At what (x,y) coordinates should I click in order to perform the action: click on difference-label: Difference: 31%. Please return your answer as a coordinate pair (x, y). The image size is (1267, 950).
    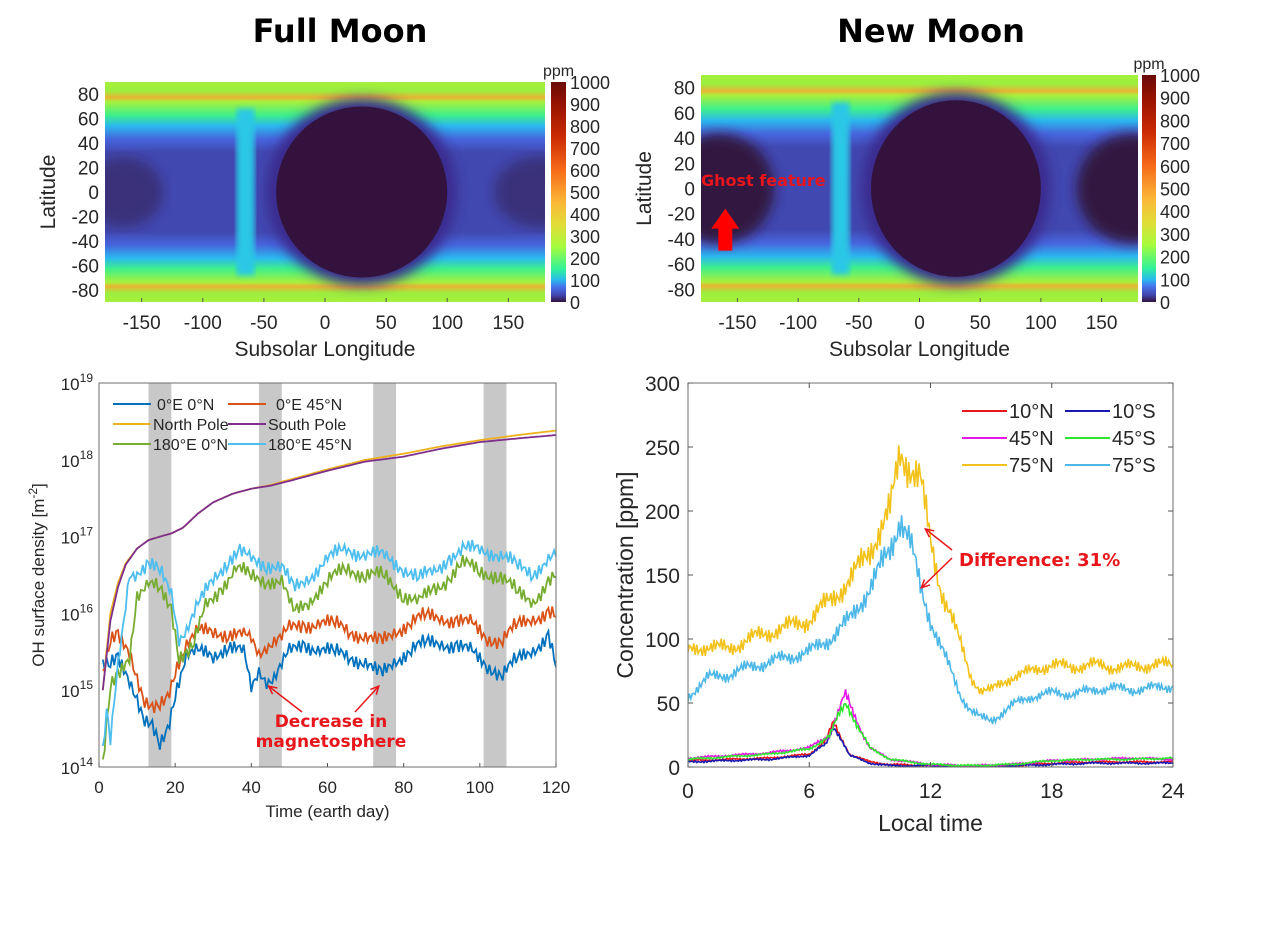
    Looking at the image, I should click on (1039, 560).